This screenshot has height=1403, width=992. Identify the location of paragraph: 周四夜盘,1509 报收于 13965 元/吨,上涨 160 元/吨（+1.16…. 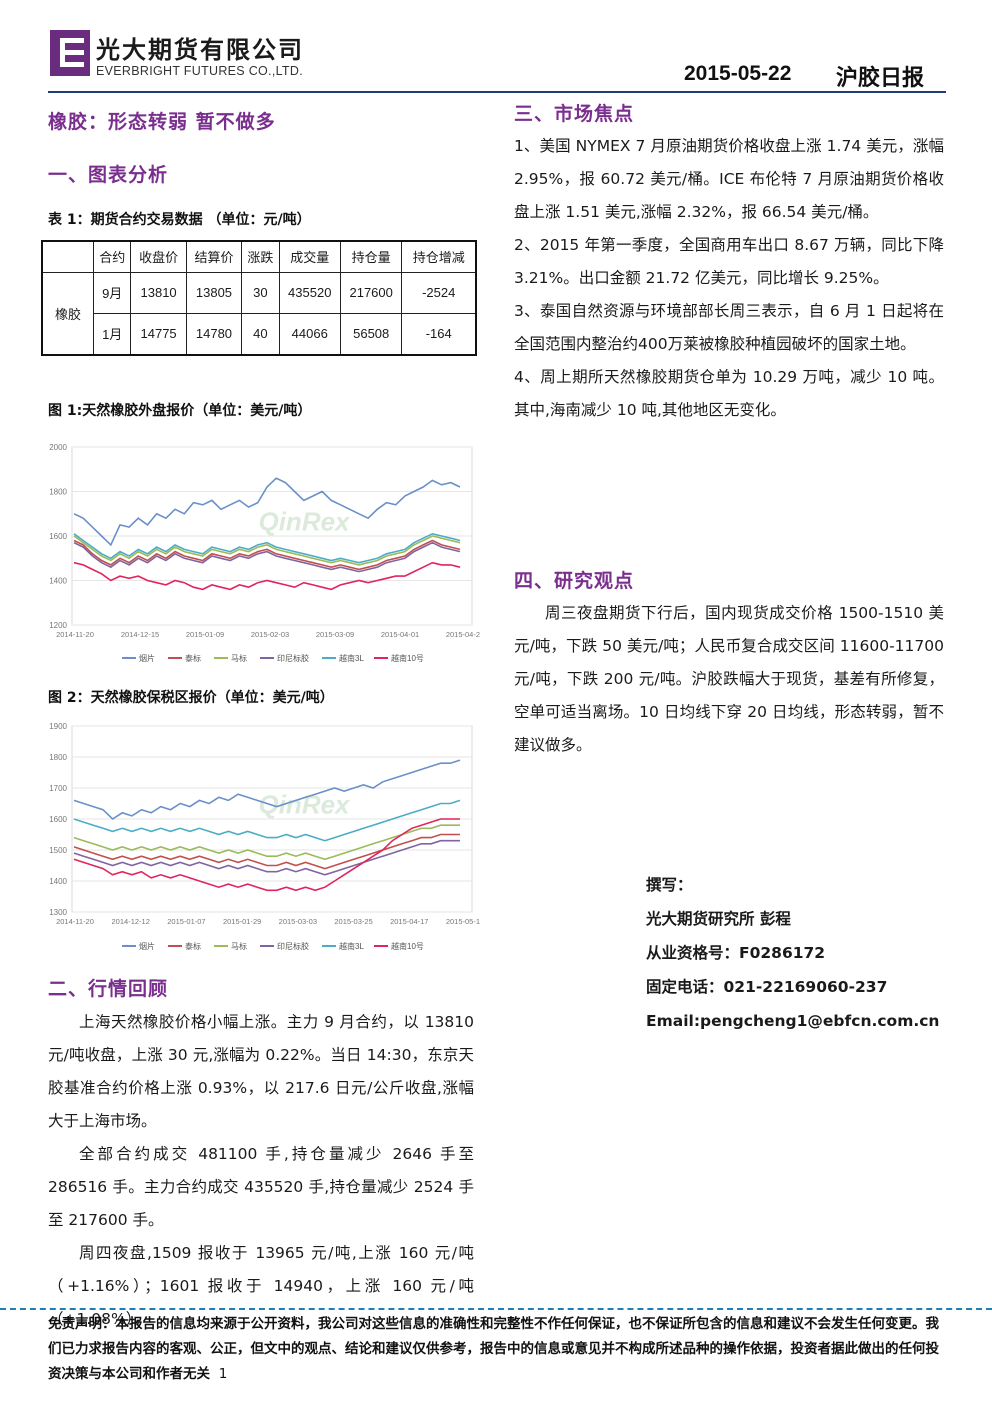
(261, 1286).